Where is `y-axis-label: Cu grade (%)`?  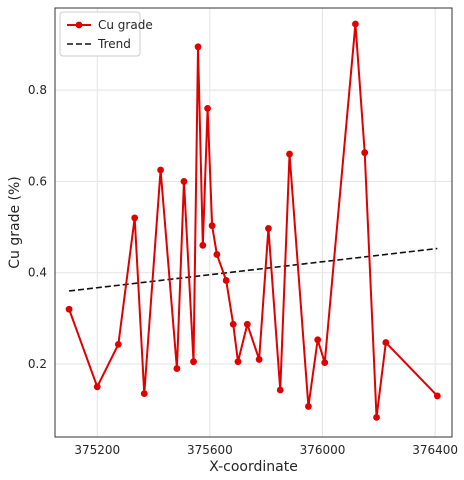
y-axis-label: Cu grade (%) is located at coordinates (15, 222).